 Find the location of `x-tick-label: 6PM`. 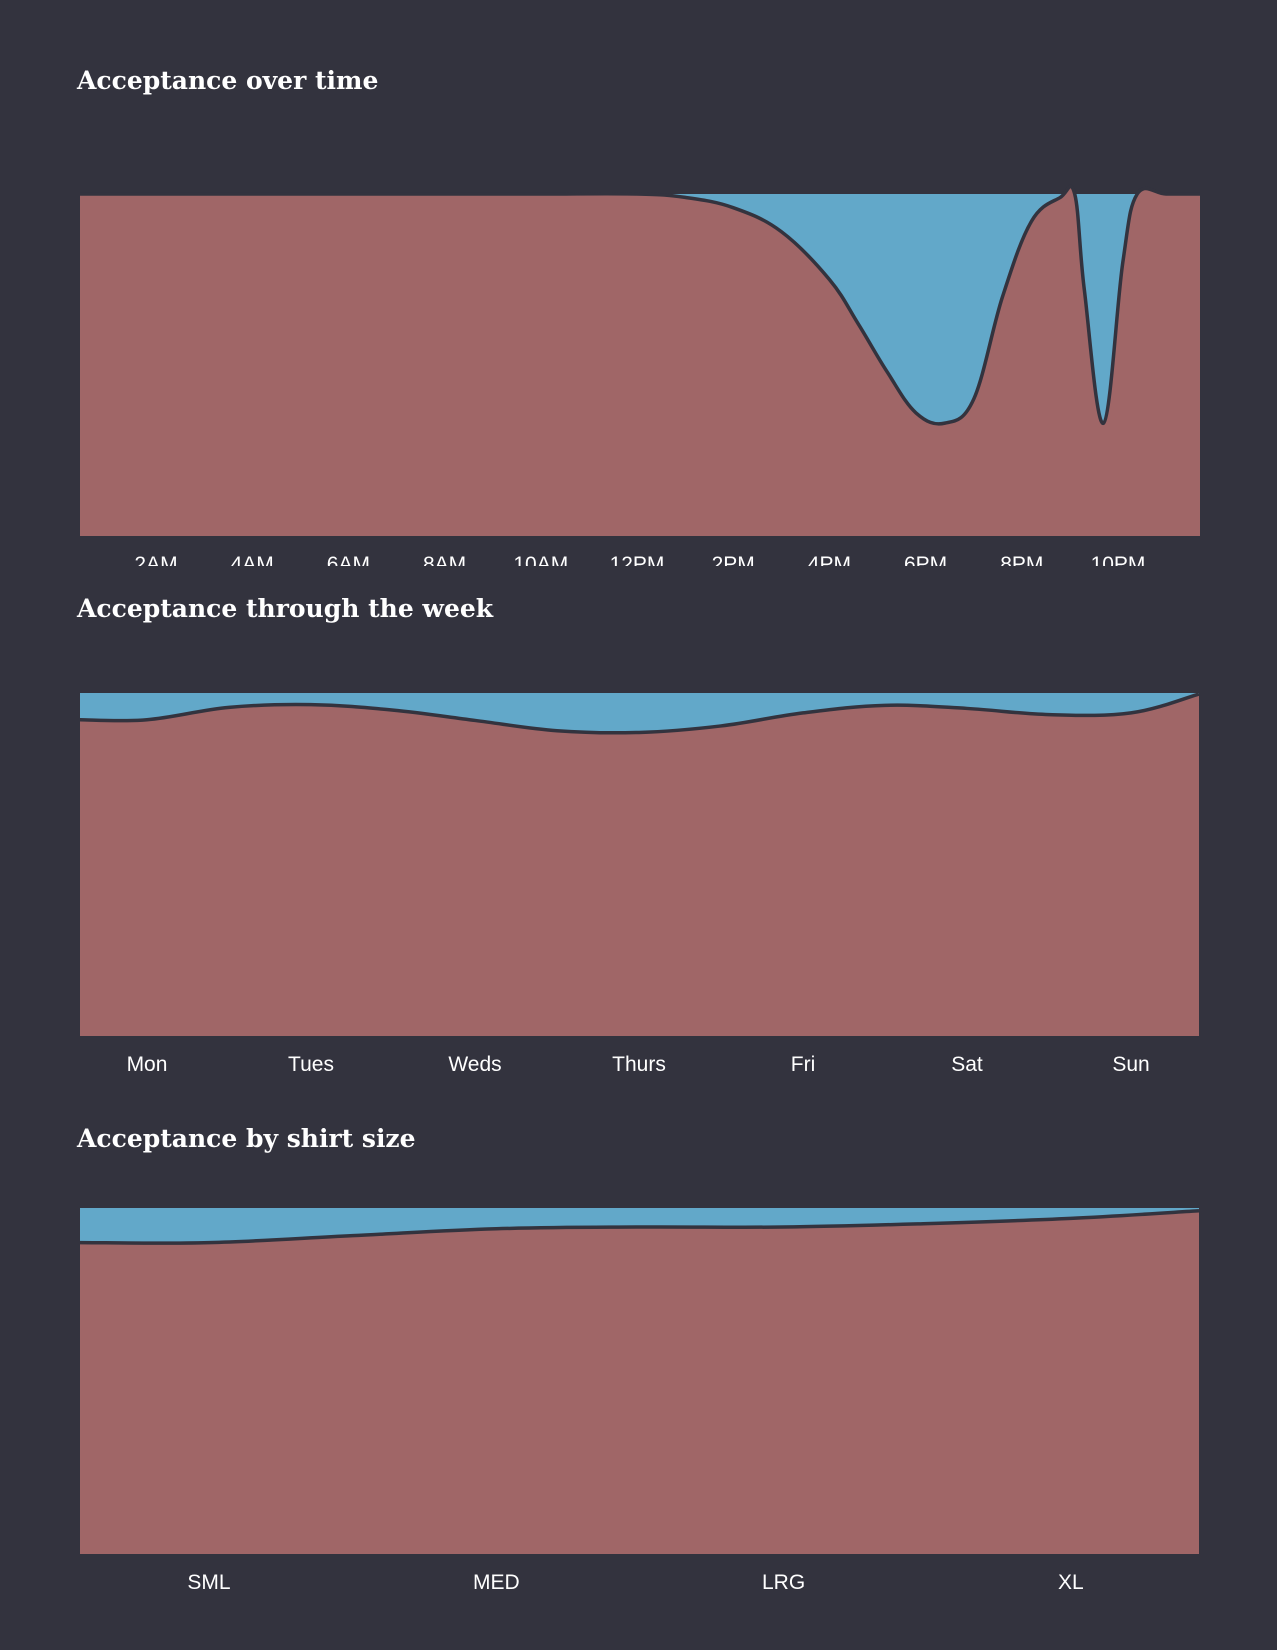

x-tick-label: 6PM is located at coordinates (925, 559).